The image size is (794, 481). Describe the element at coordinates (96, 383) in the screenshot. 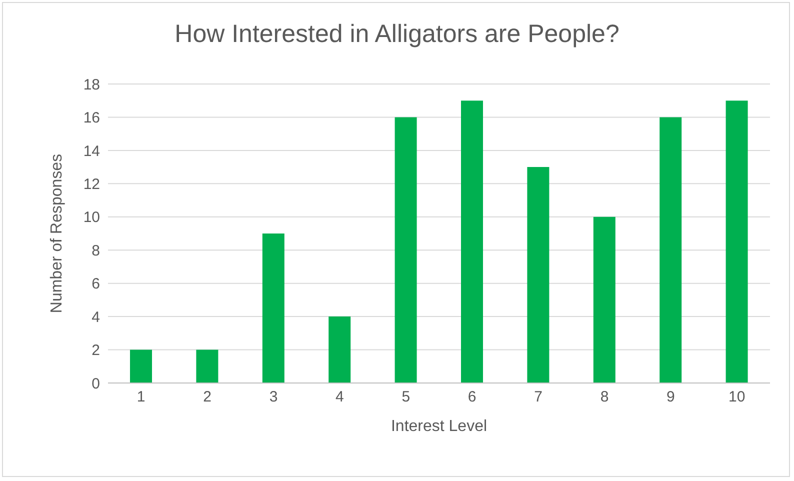

I see `y-tick-label: 0` at that location.